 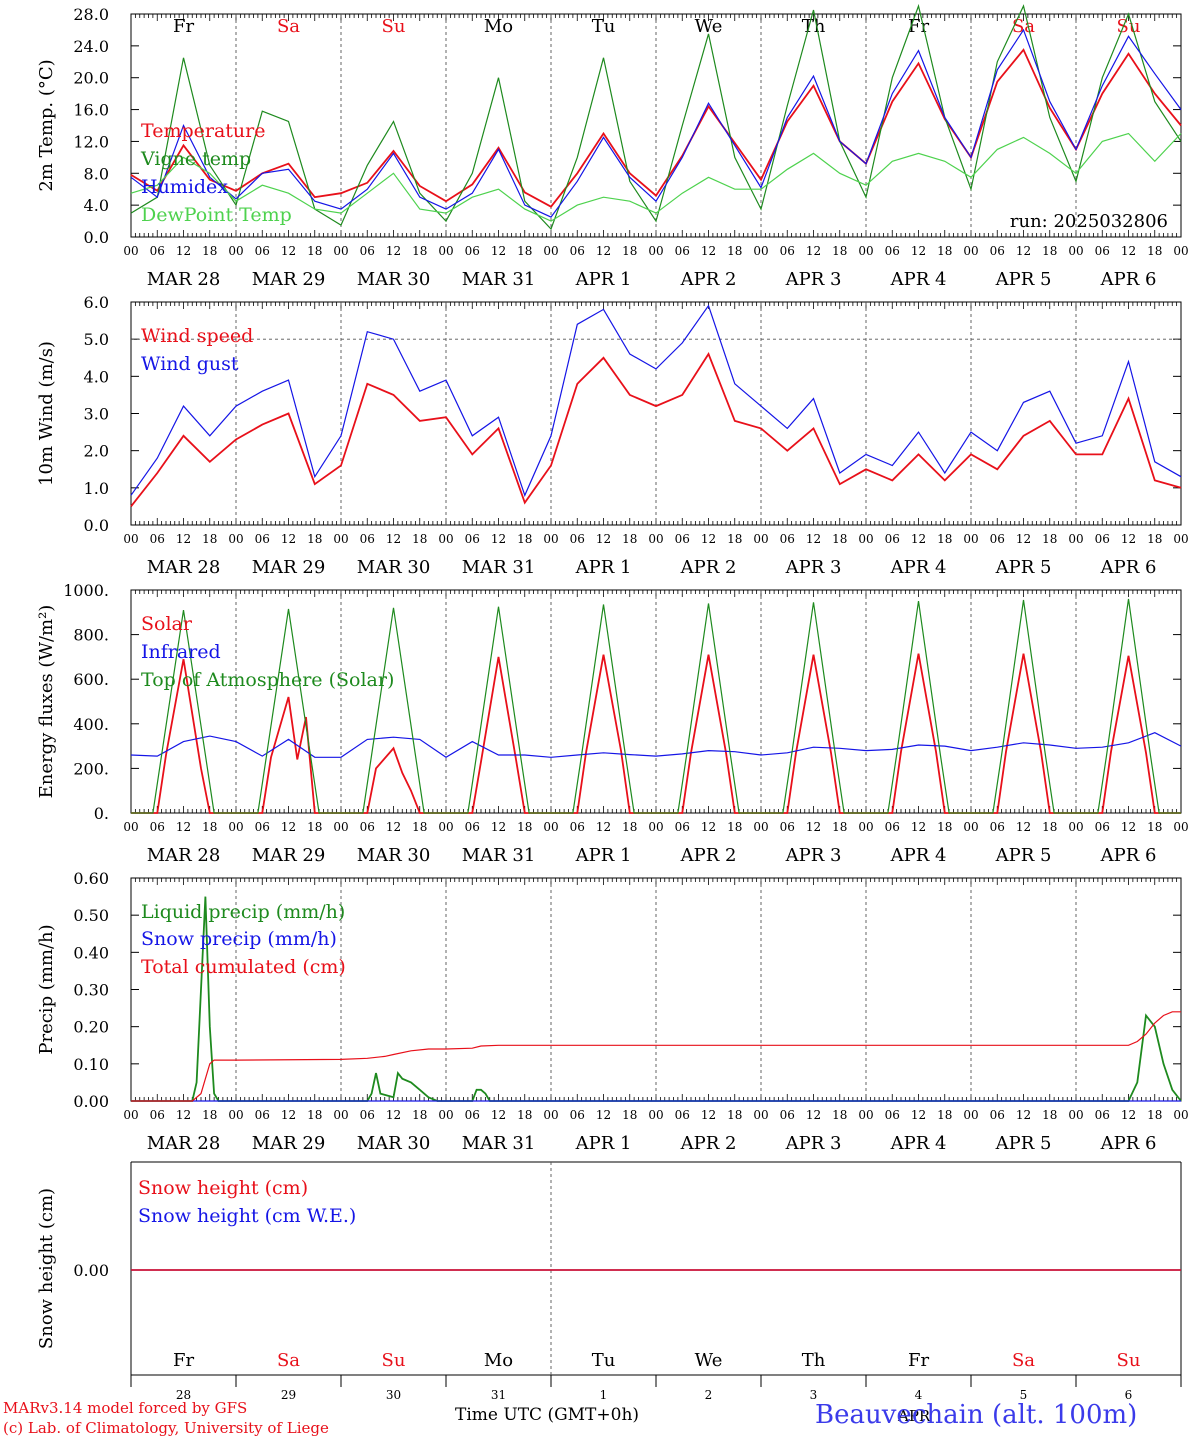 I want to click on series-wind-speed, so click(x=656, y=429).